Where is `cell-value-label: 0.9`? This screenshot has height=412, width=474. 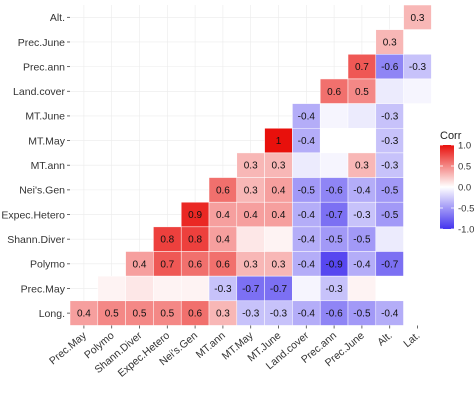
cell-value-label: 0.9 is located at coordinates (195, 215).